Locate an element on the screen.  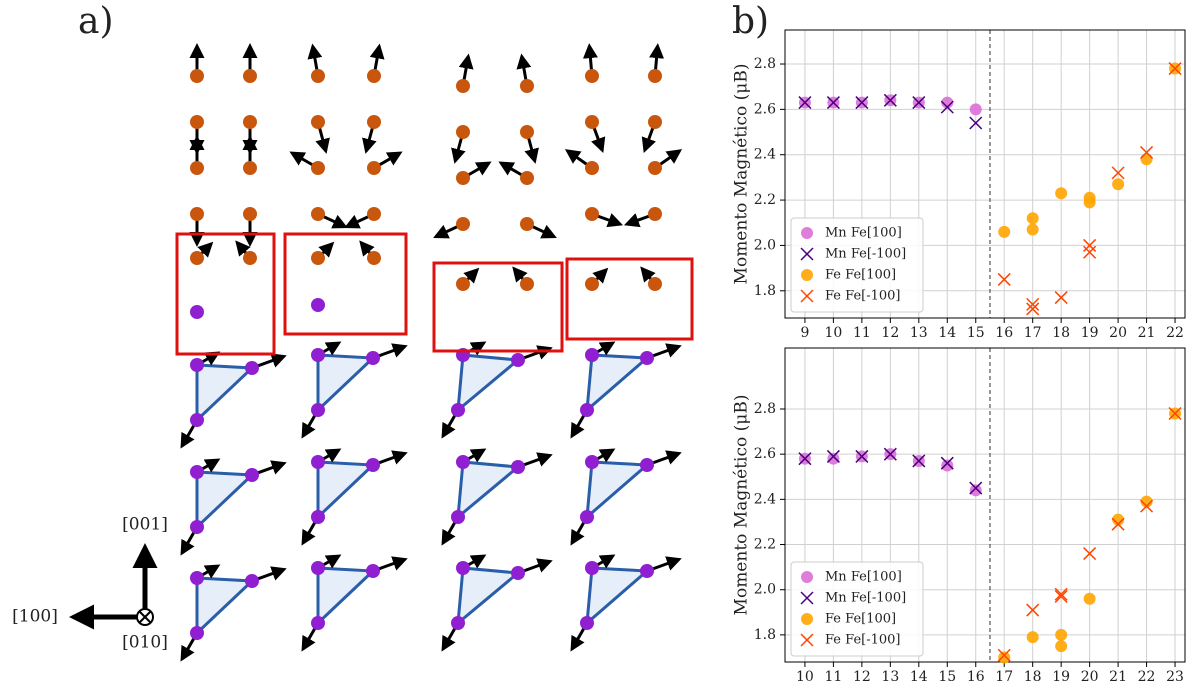
y-tick-label: 2.4 is located at coordinates (765, 155).